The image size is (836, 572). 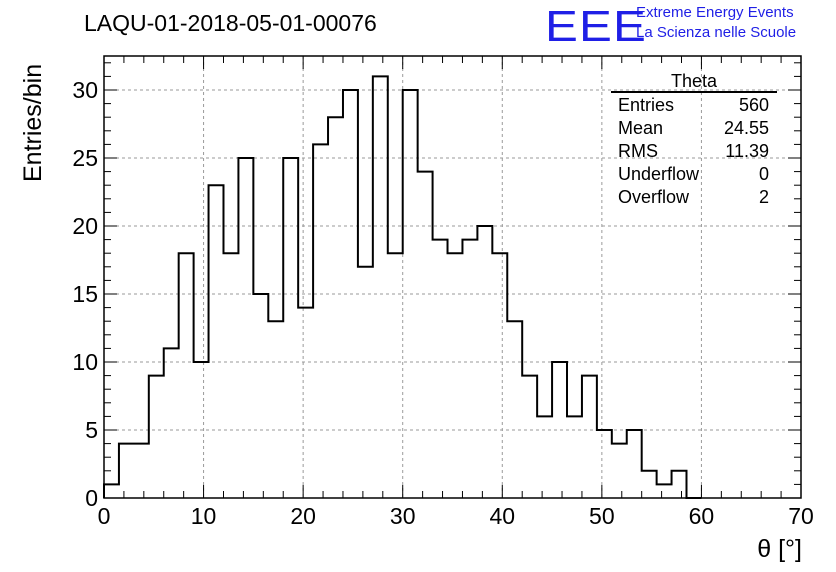 I want to click on stats-row-rms: RMS 11.39, so click(x=694, y=151).